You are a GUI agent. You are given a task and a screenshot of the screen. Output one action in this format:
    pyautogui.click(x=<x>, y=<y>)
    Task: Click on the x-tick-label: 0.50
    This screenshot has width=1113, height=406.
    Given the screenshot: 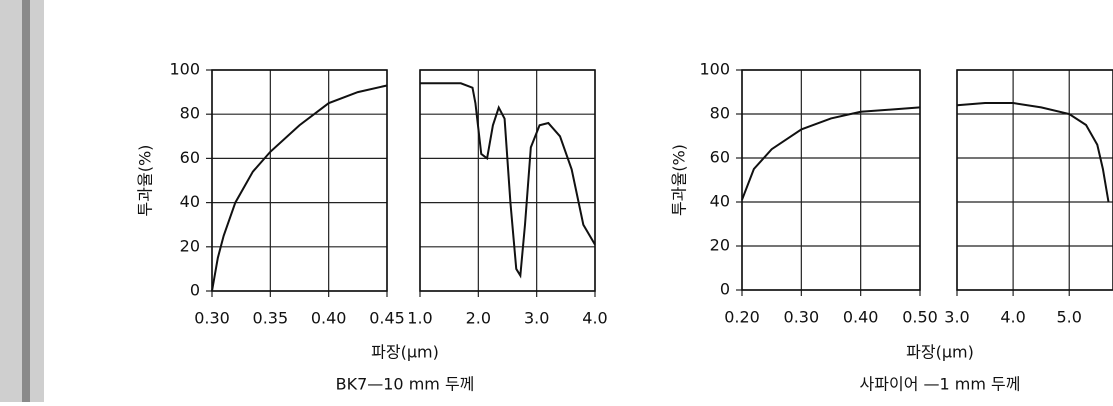 What is the action you would take?
    pyautogui.click(x=920, y=317)
    